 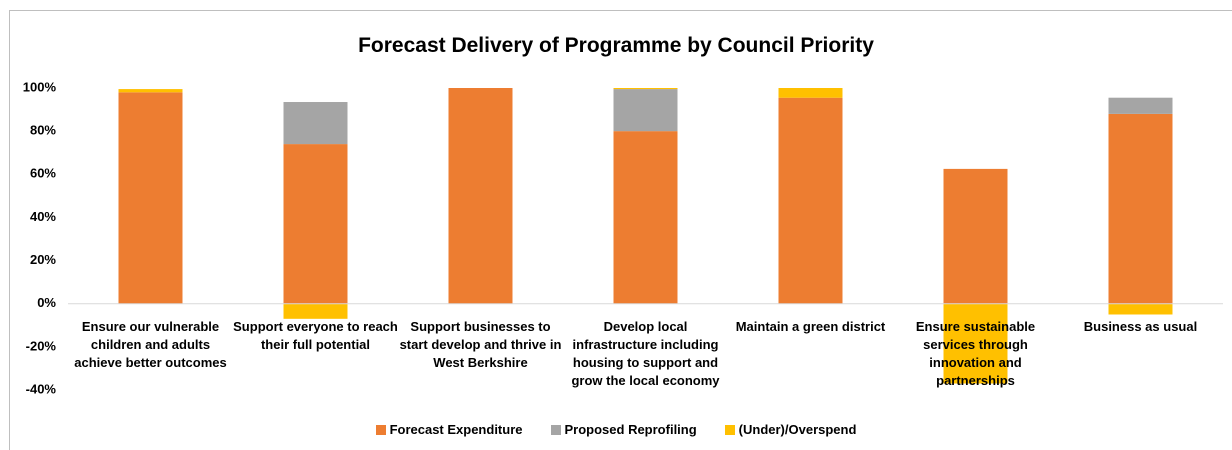 I want to click on x-tick-label: Business as usual, so click(x=1140, y=326).